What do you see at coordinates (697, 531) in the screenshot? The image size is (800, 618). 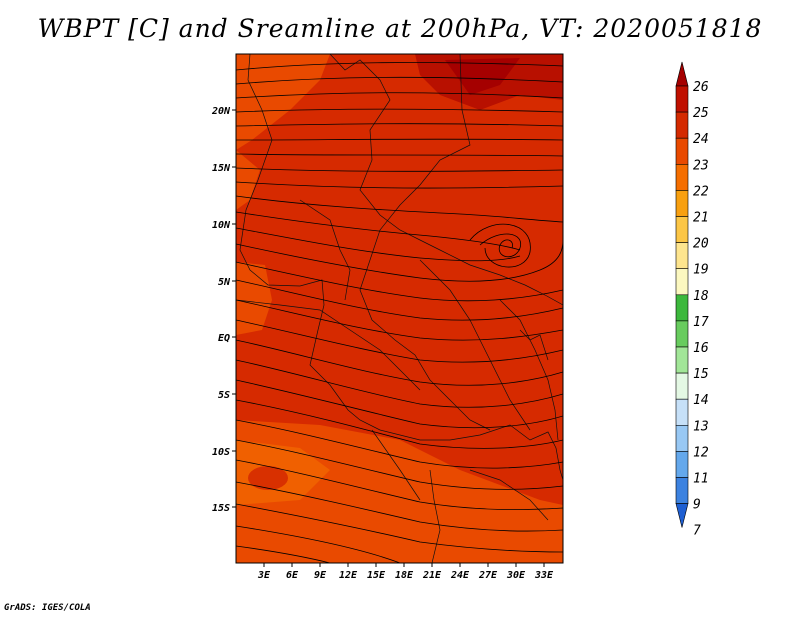 I see `colorbar-label: 7` at bounding box center [697, 531].